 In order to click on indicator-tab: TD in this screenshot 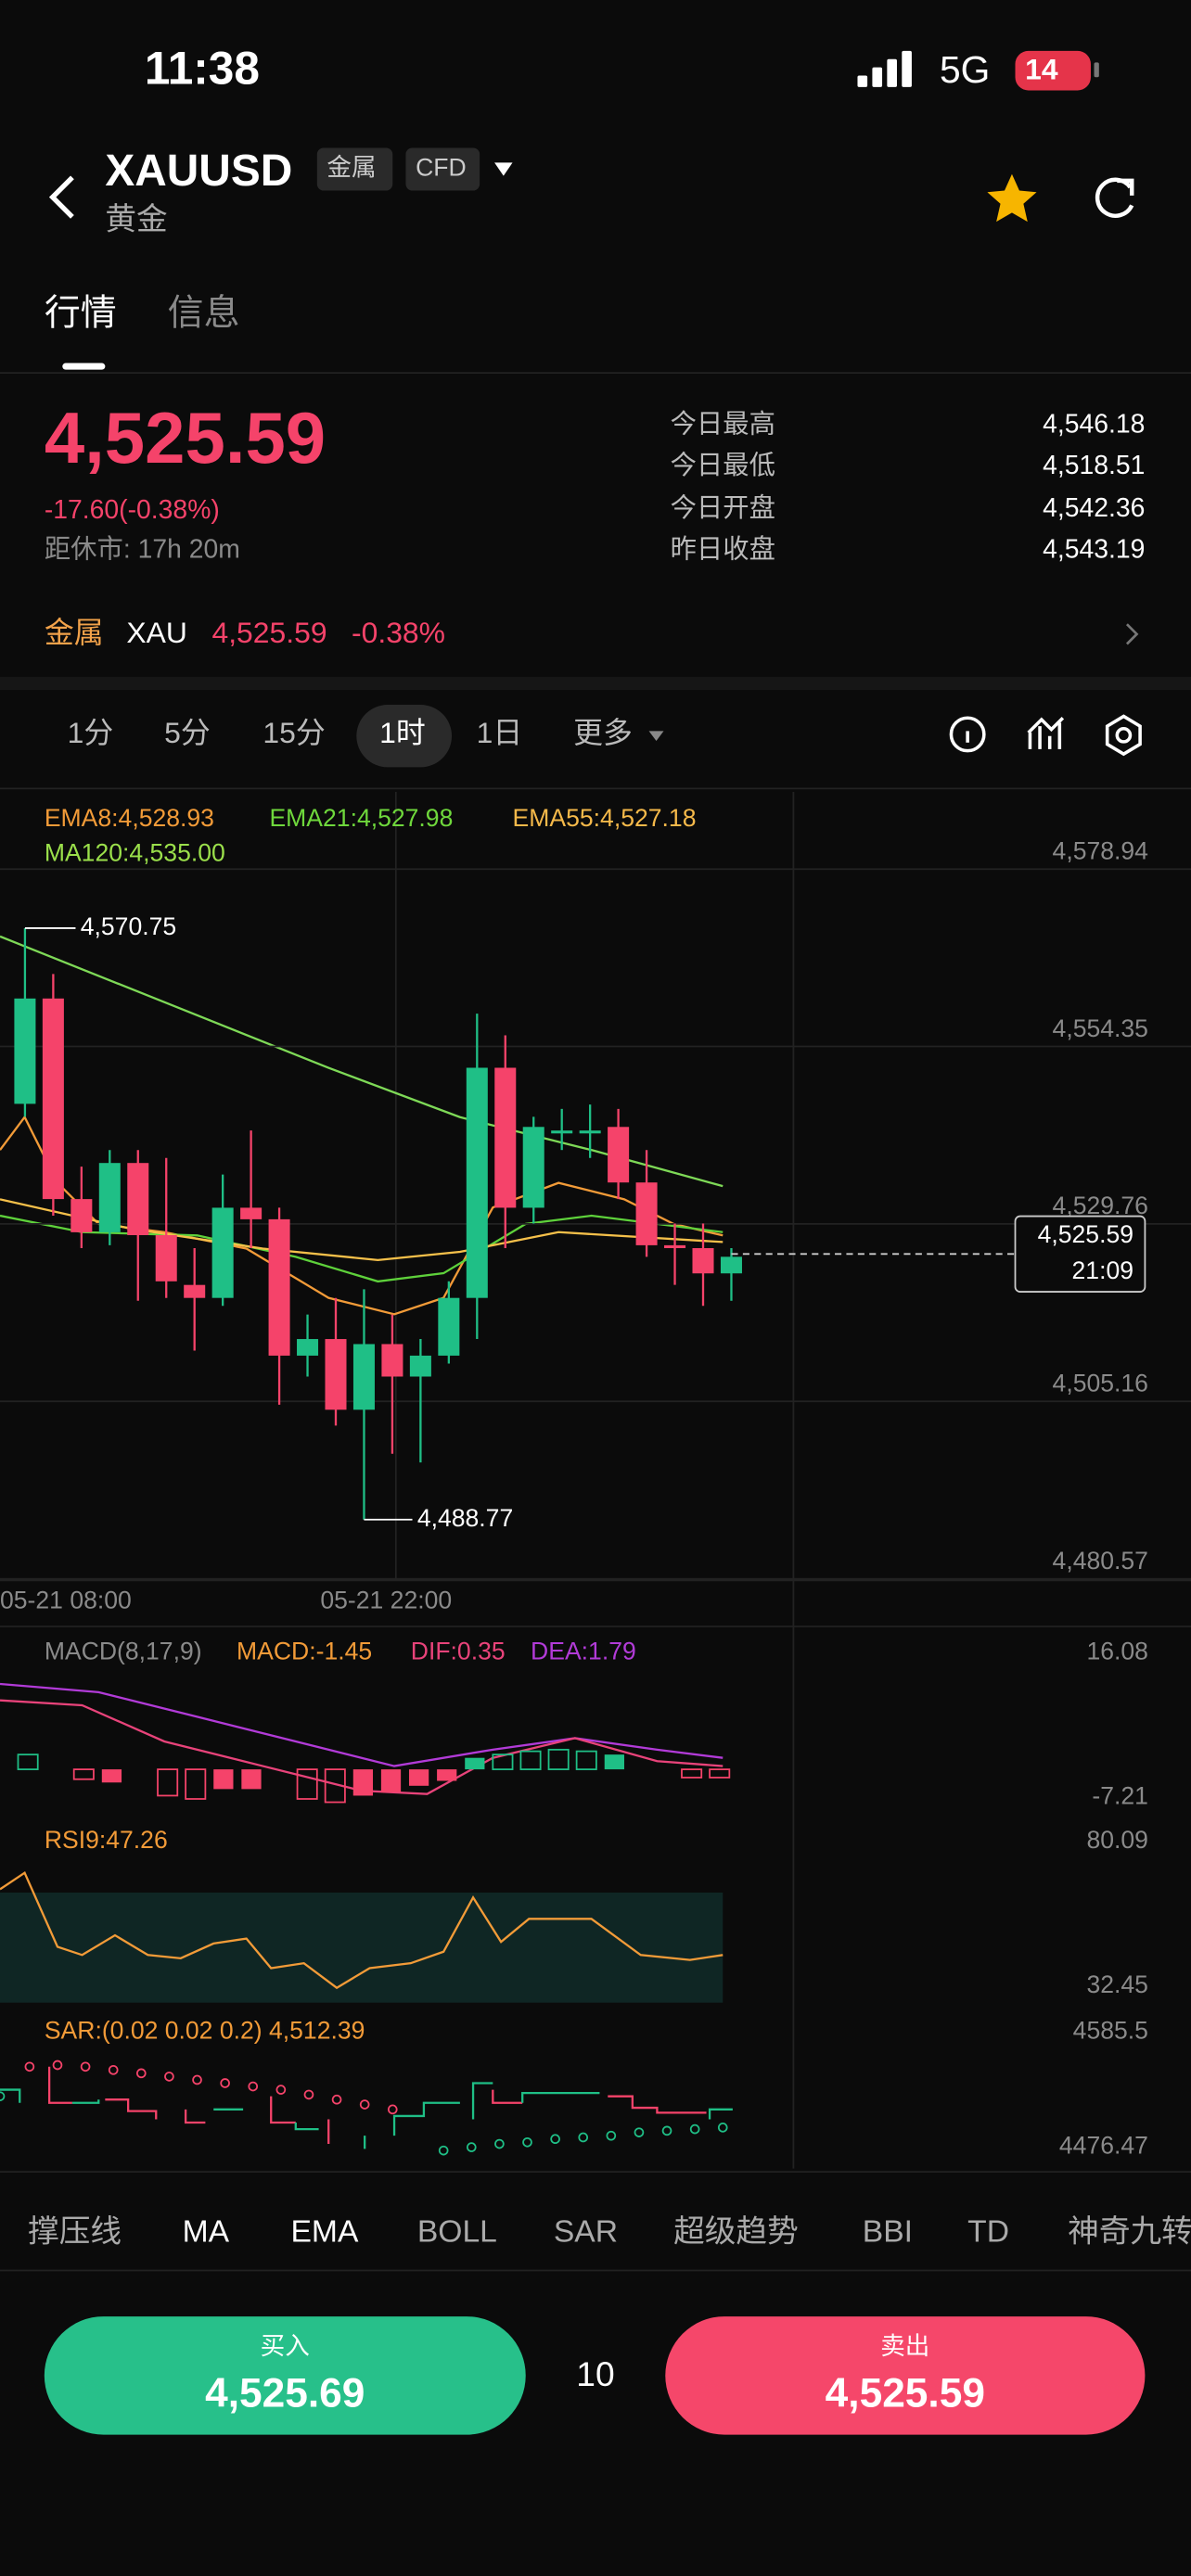, I will do `click(988, 2233)`.